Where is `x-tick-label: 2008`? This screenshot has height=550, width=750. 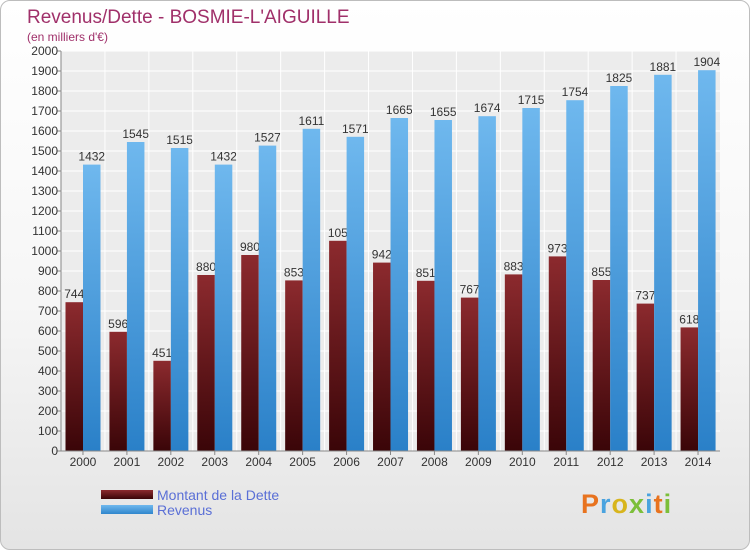 x-tick-label: 2008 is located at coordinates (434, 462).